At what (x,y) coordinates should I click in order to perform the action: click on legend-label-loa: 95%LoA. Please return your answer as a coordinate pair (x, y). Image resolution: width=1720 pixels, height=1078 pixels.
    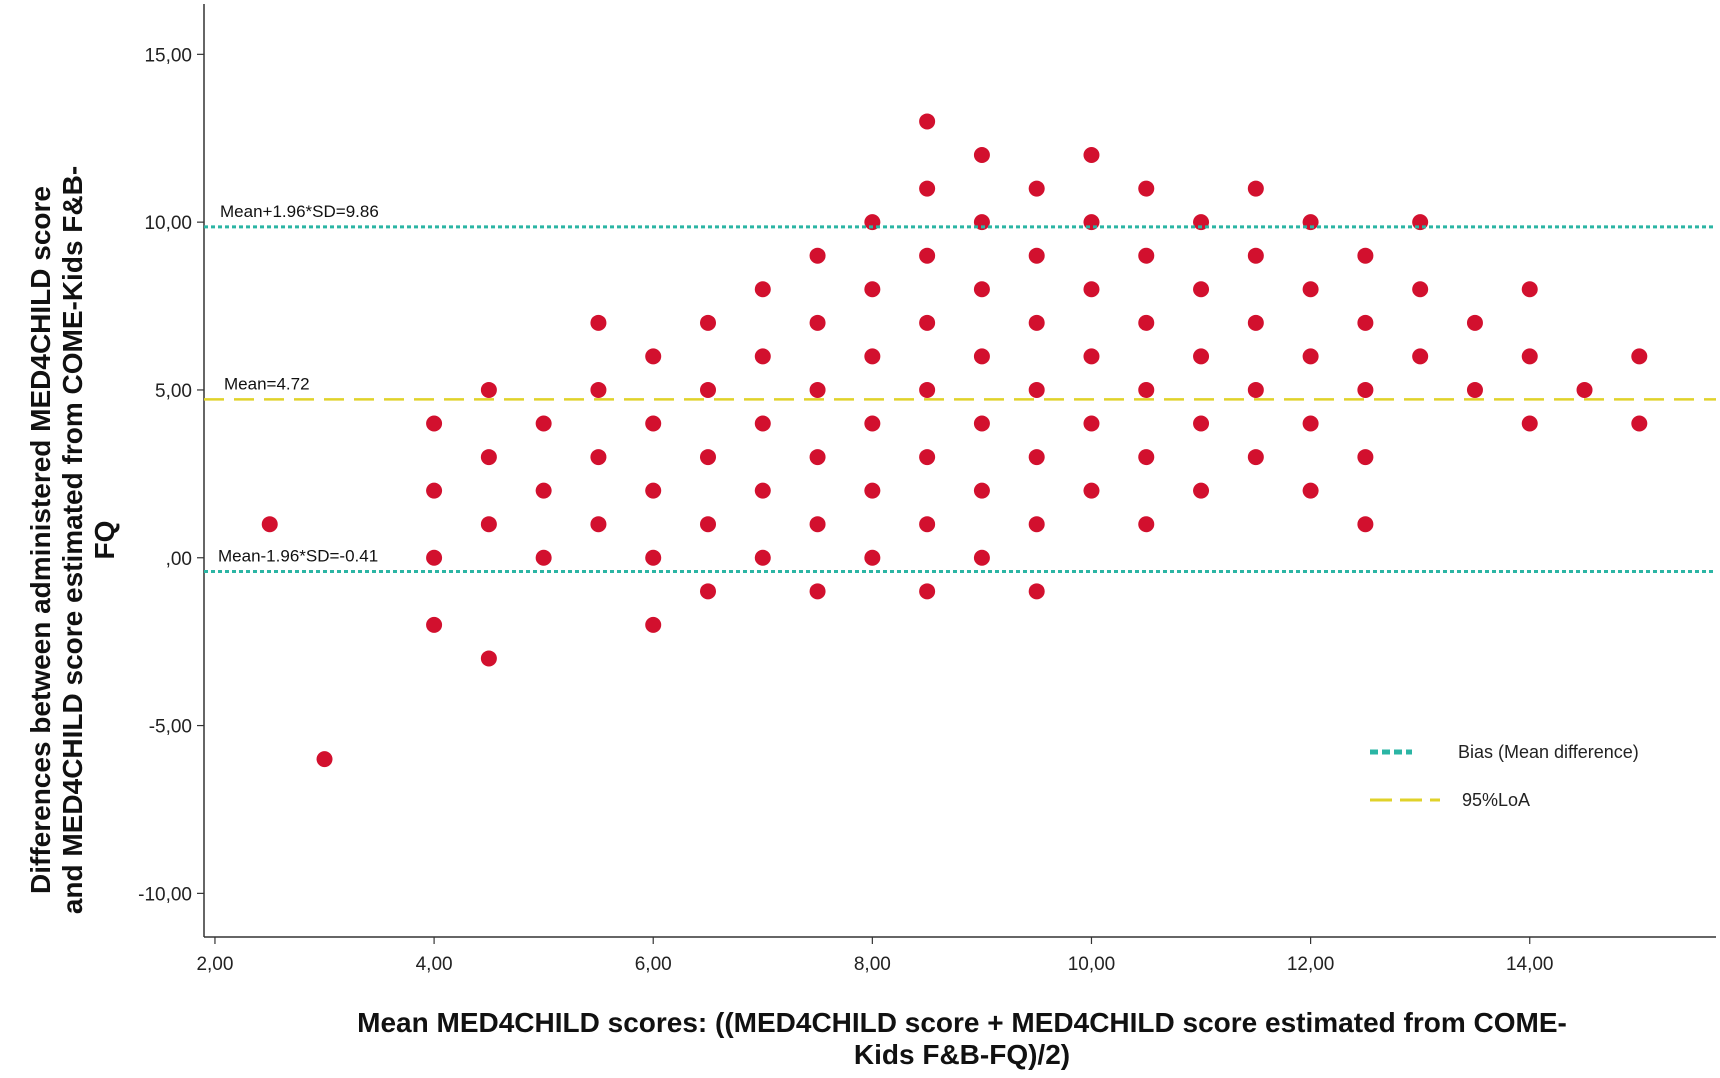
    Looking at the image, I should click on (1496, 800).